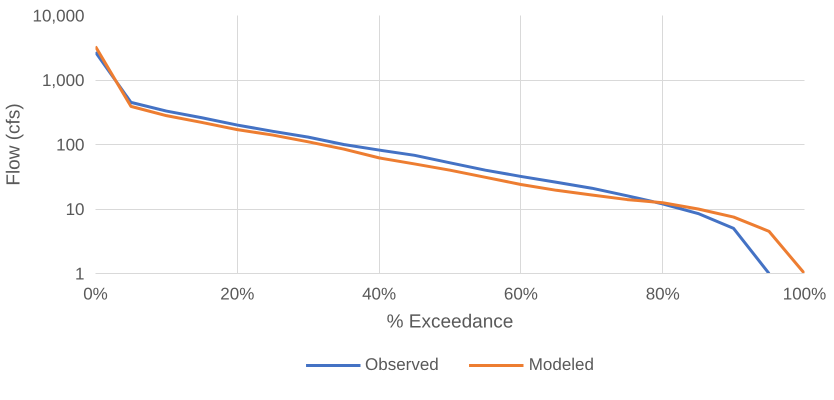 Image resolution: width=834 pixels, height=400 pixels. Describe the element at coordinates (237, 294) in the screenshot. I see `x-tick-label: 20%` at that location.